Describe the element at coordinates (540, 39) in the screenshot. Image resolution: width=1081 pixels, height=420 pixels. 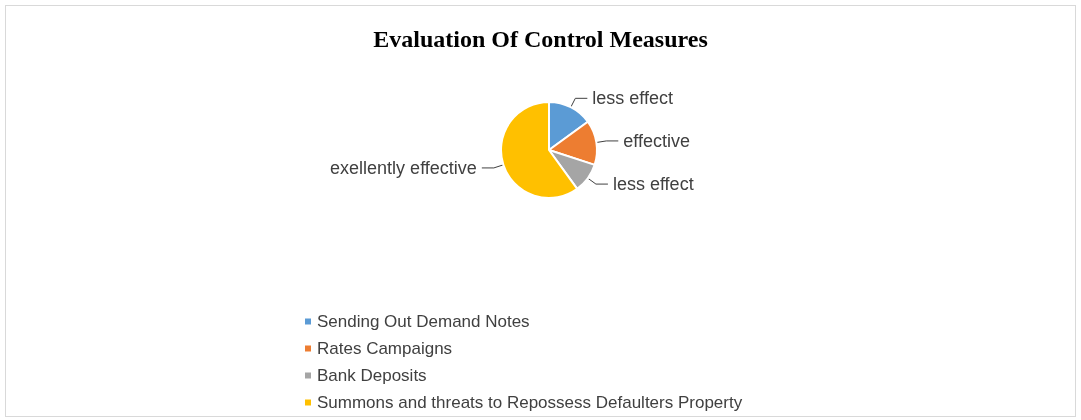
I see `chart-title: Evaluation Of Control Measures` at that location.